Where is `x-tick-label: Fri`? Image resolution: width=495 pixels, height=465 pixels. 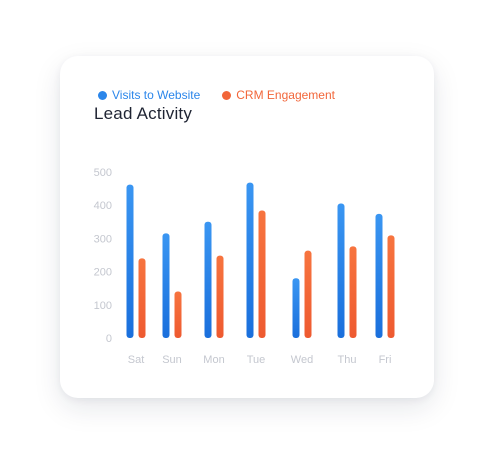 x-tick-label: Fri is located at coordinates (385, 360).